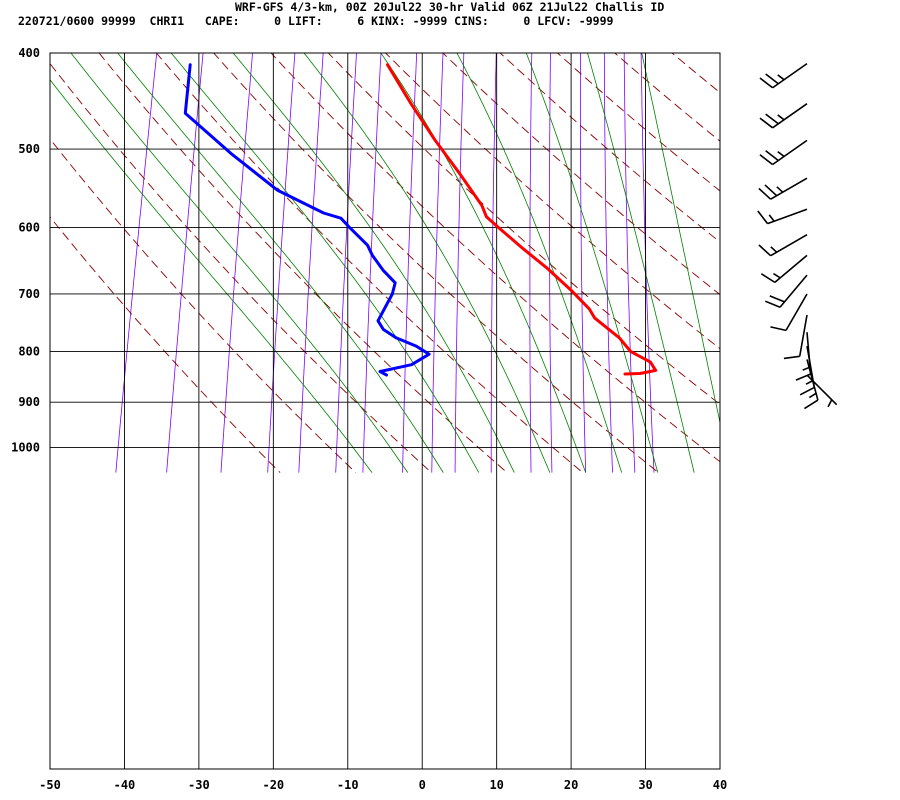  What do you see at coordinates (125, 785) in the screenshot?
I see `temperature-tick-label: -40` at bounding box center [125, 785].